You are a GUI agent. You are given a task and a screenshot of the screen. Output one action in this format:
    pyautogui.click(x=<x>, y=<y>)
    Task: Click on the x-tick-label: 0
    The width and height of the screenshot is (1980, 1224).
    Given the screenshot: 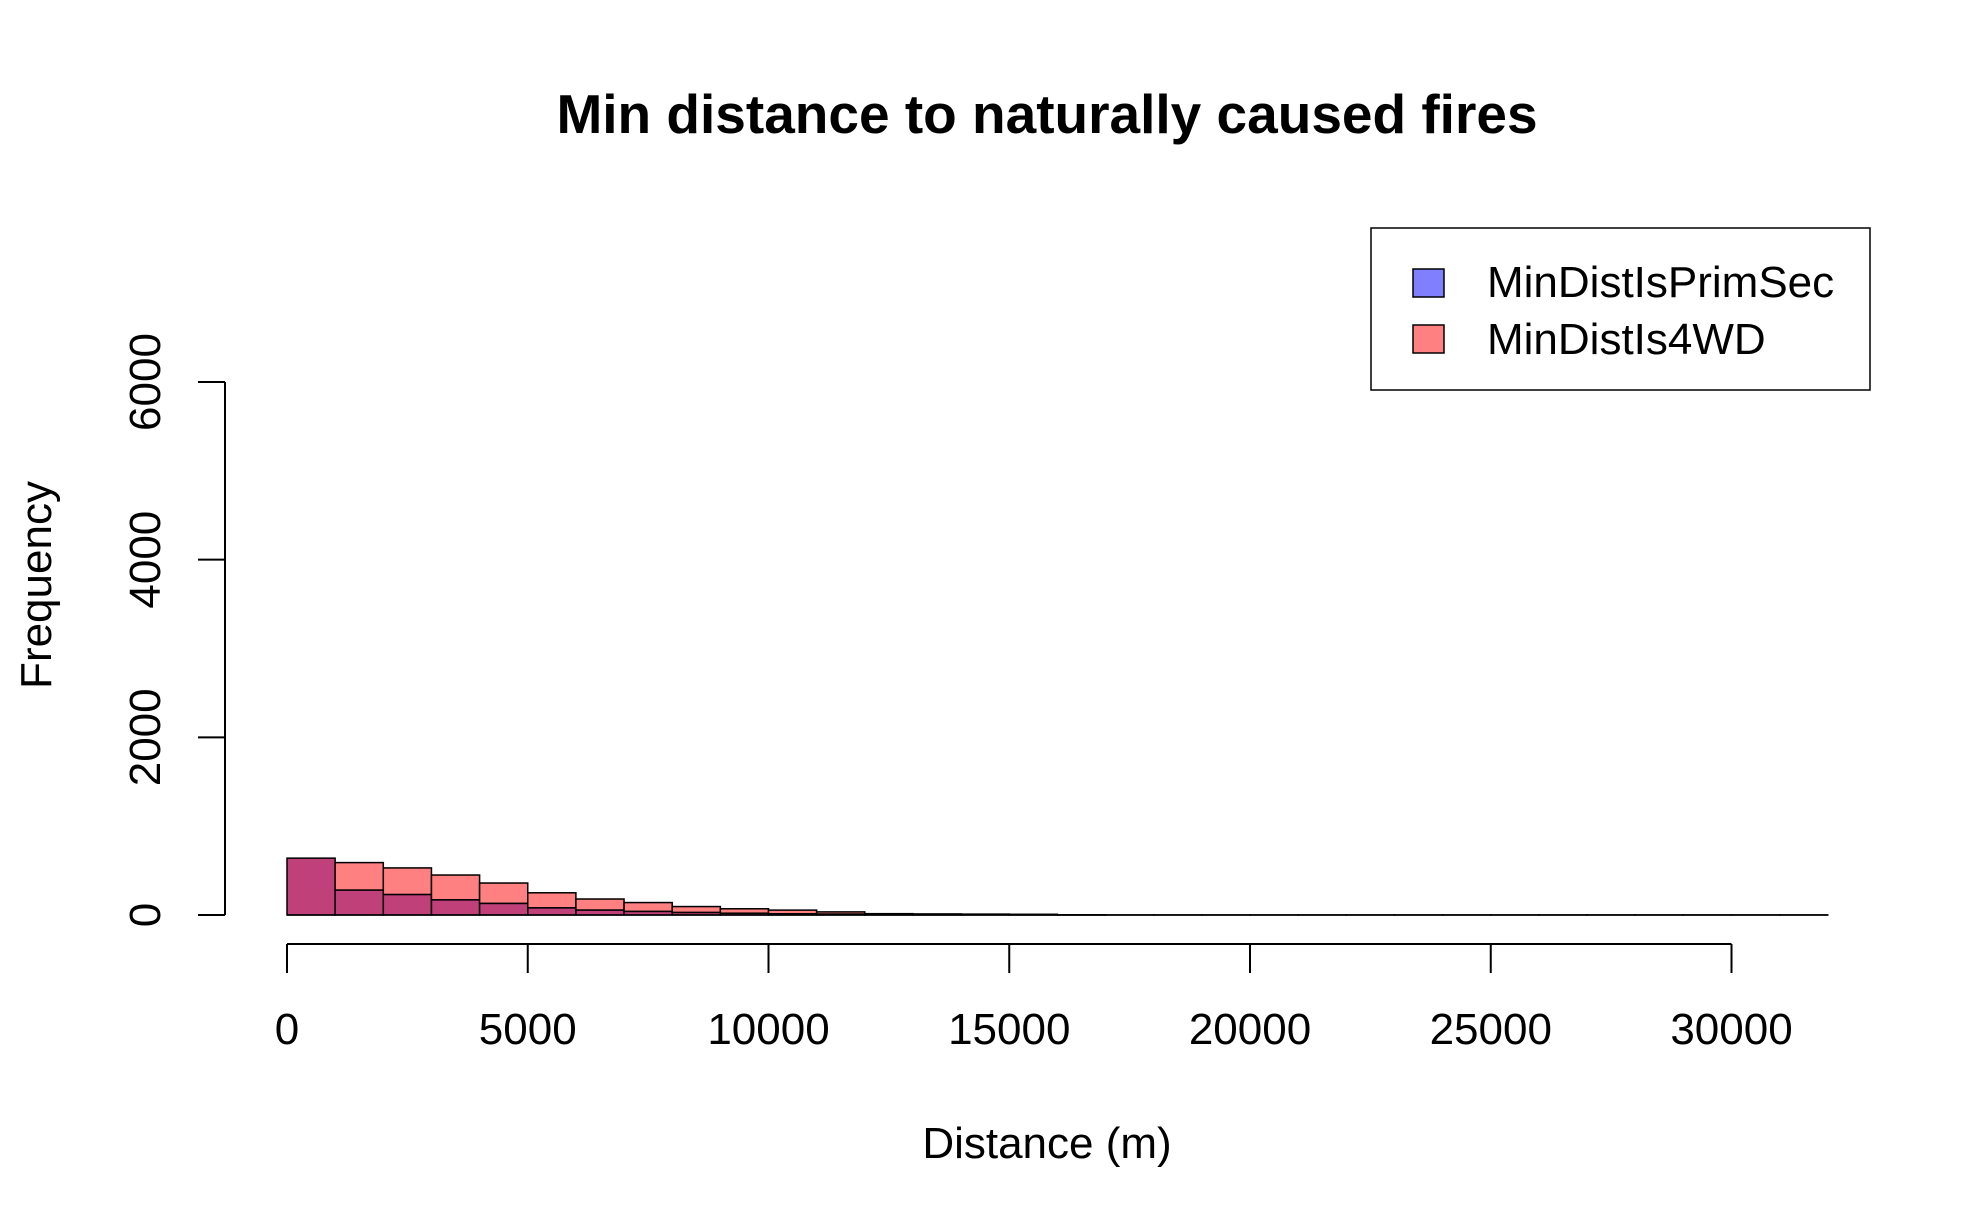 What is the action you would take?
    pyautogui.click(x=287, y=1029)
    